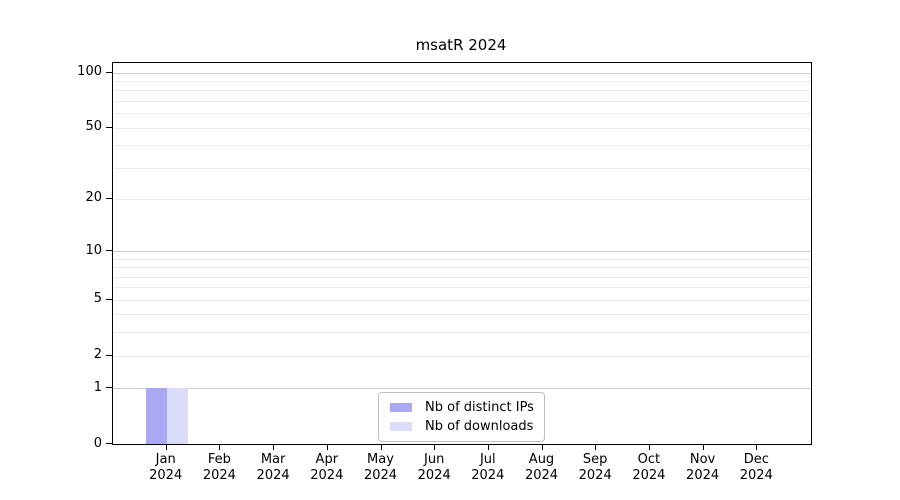 This screenshot has height=500, width=900. I want to click on legend: Nb of distinct IPs Nb of downloads, so click(461, 417).